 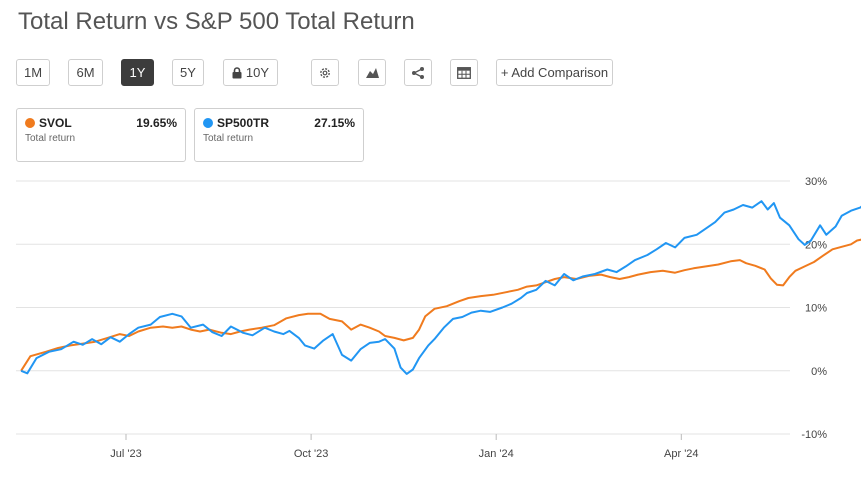 What do you see at coordinates (311, 454) in the screenshot?
I see `x-tick-label: Oct '23` at bounding box center [311, 454].